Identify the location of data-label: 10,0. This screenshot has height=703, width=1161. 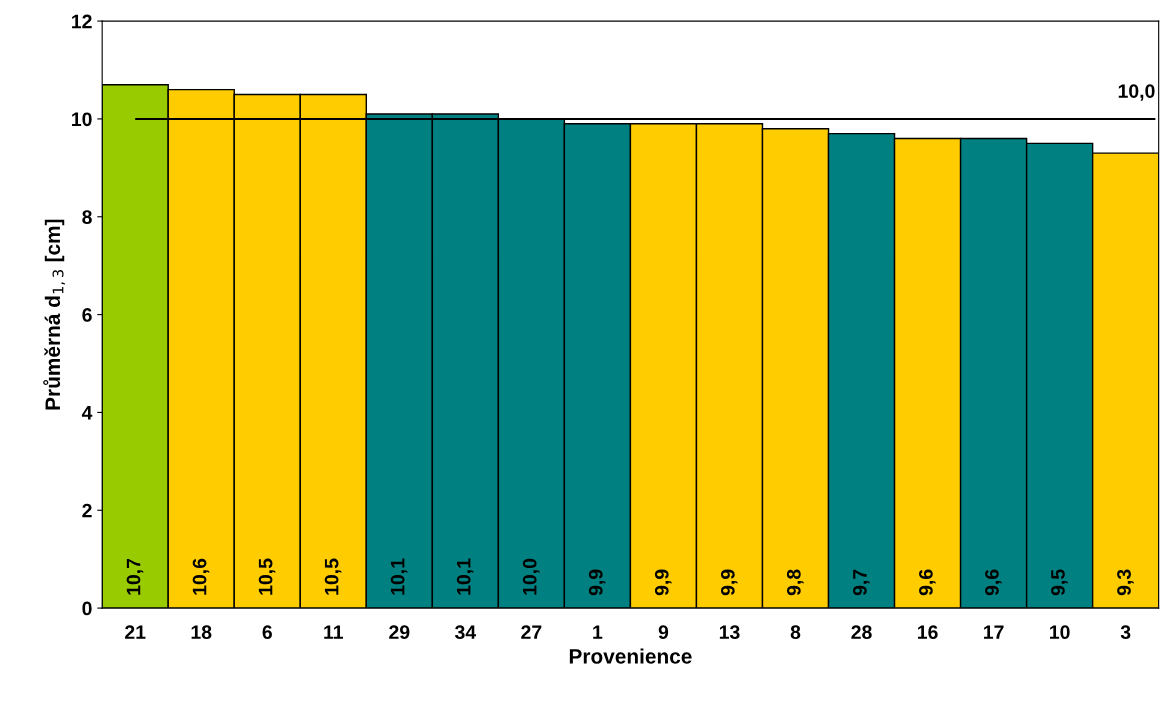
(531, 576).